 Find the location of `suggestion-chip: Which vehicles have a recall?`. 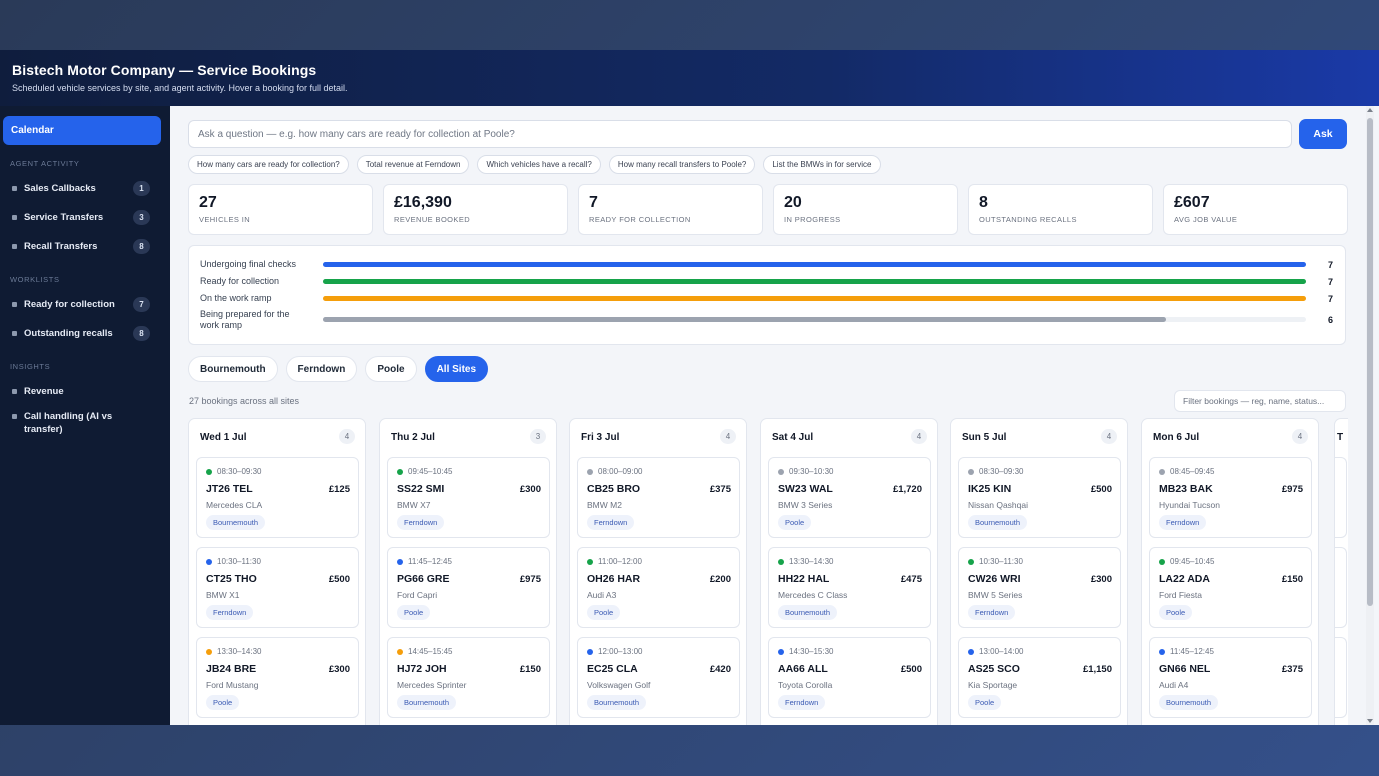

suggestion-chip: Which vehicles have a recall? is located at coordinates (539, 164).